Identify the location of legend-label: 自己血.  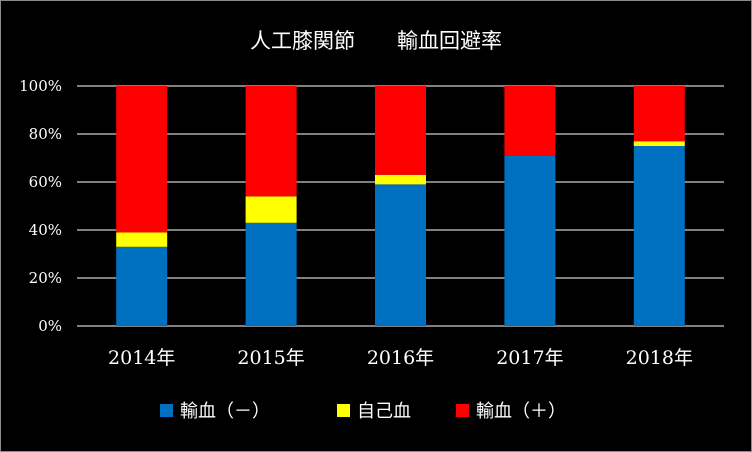
(384, 411).